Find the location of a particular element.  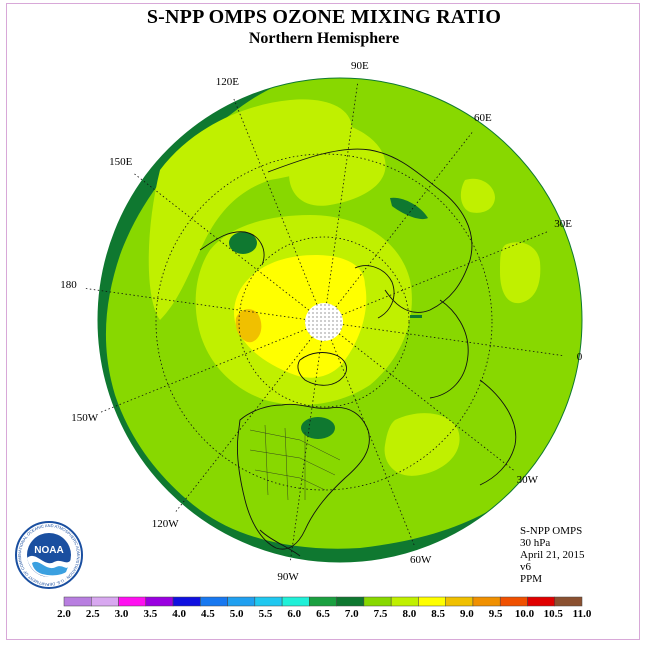

longitude-label: 180 is located at coordinates (68, 285).